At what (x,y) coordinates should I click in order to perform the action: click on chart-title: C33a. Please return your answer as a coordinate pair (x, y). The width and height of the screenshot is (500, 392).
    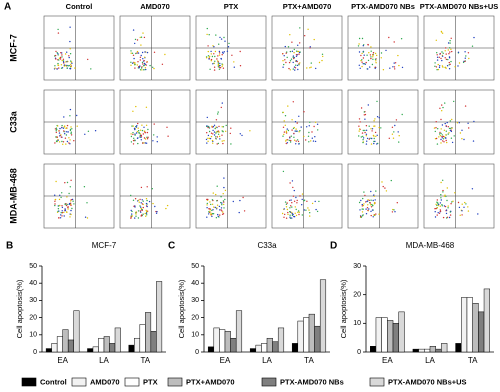
    Looking at the image, I should click on (267, 245).